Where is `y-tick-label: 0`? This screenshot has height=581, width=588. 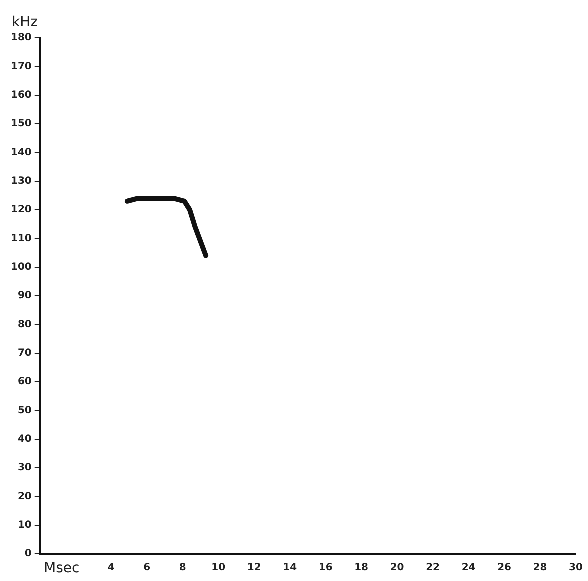 y-tick-label: 0 is located at coordinates (28, 554).